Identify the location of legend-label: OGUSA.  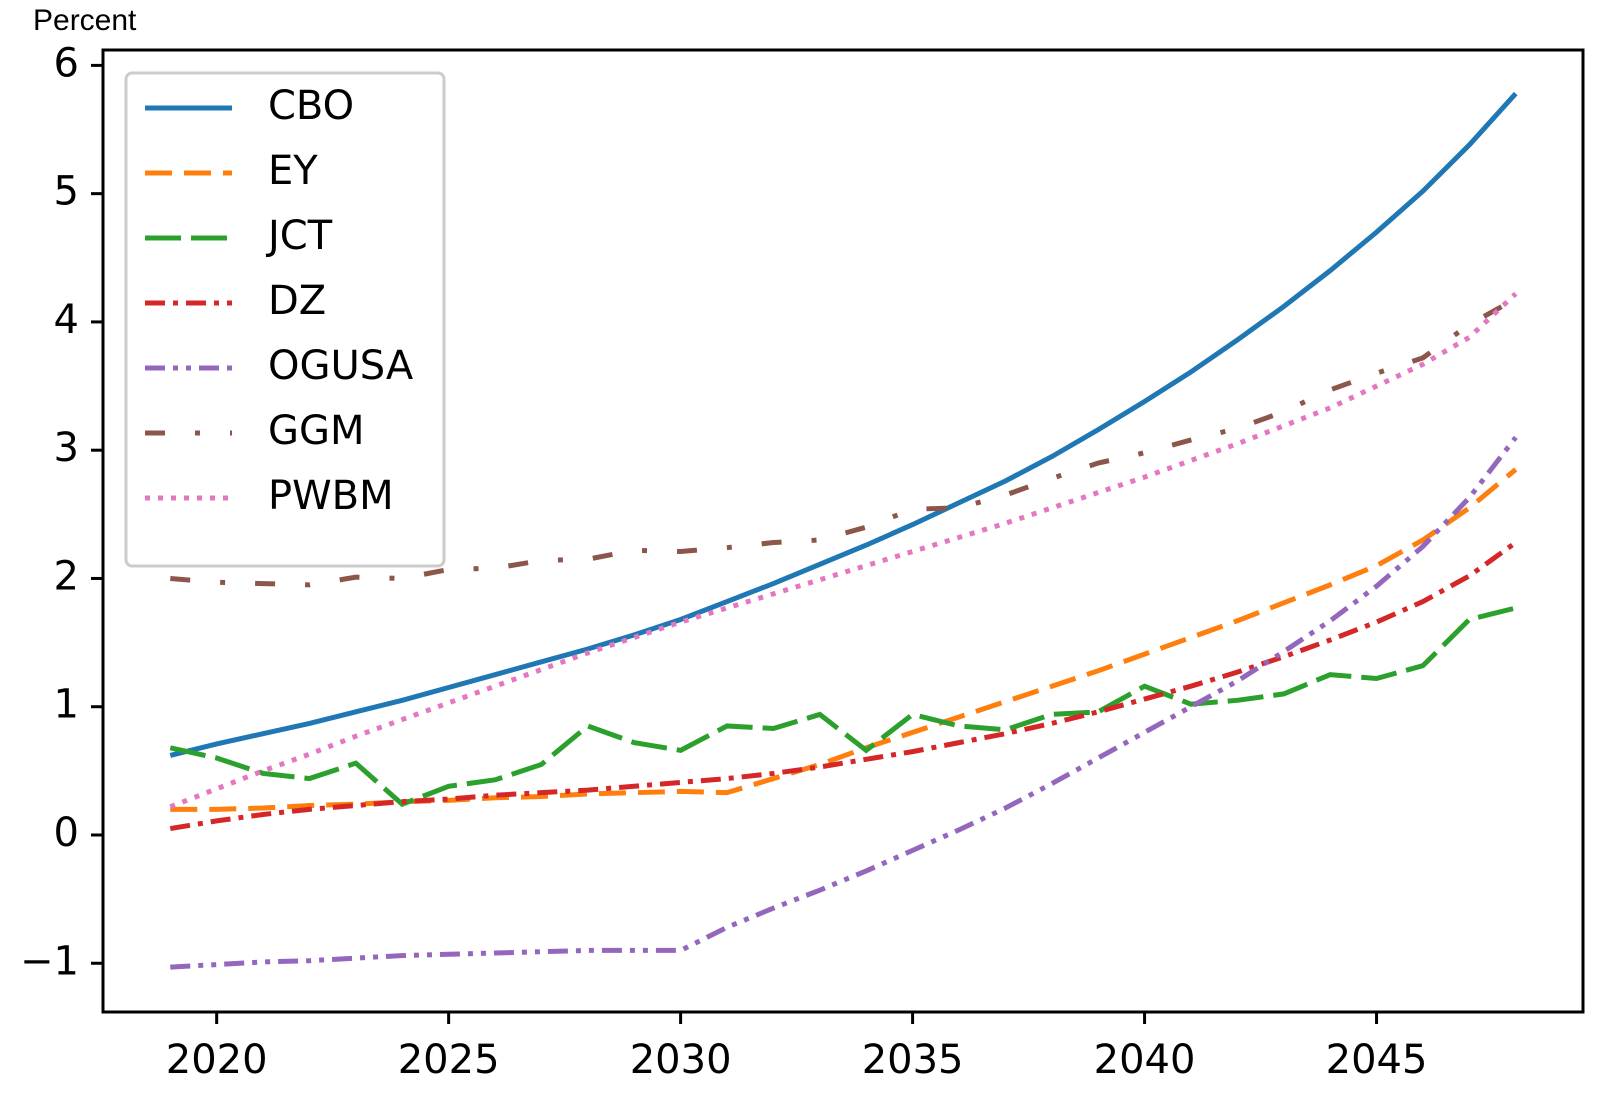
(341, 366).